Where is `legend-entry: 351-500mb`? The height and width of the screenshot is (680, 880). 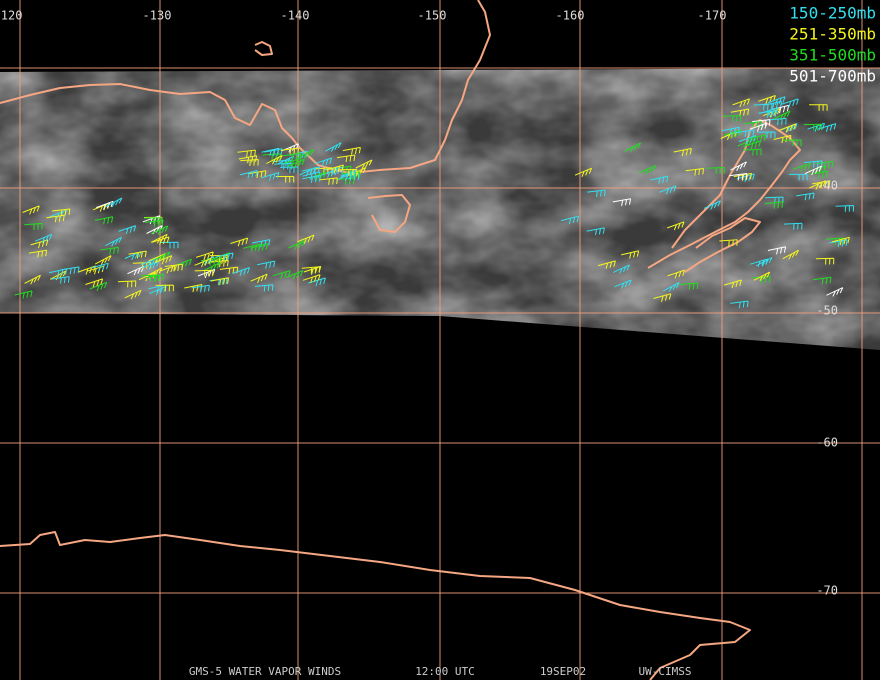
legend-entry: 351-500mb is located at coordinates (832, 55).